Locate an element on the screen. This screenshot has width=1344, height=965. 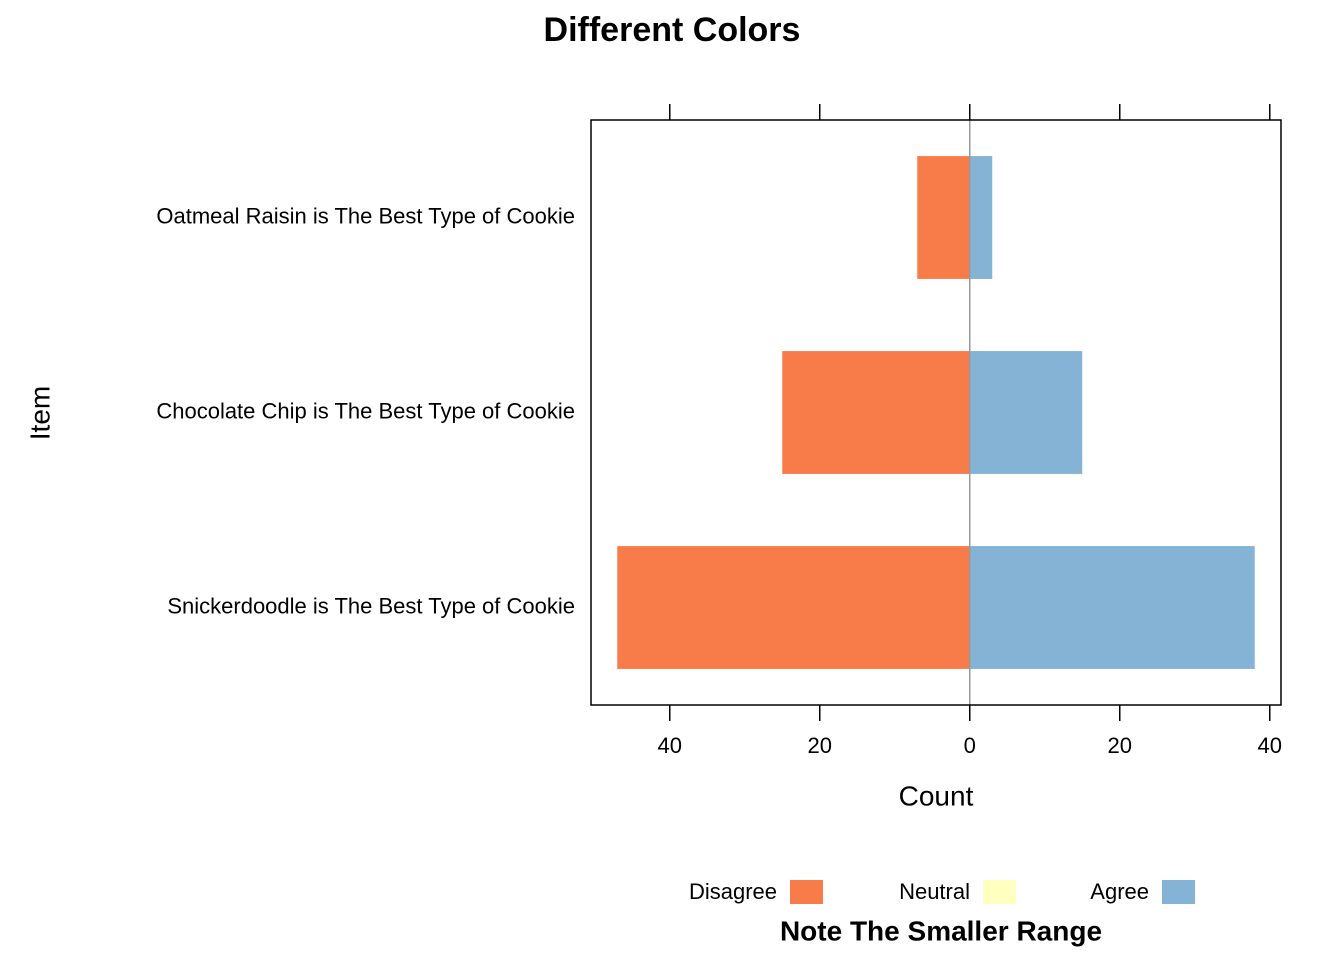
legend-label: Neutral is located at coordinates (934, 891).